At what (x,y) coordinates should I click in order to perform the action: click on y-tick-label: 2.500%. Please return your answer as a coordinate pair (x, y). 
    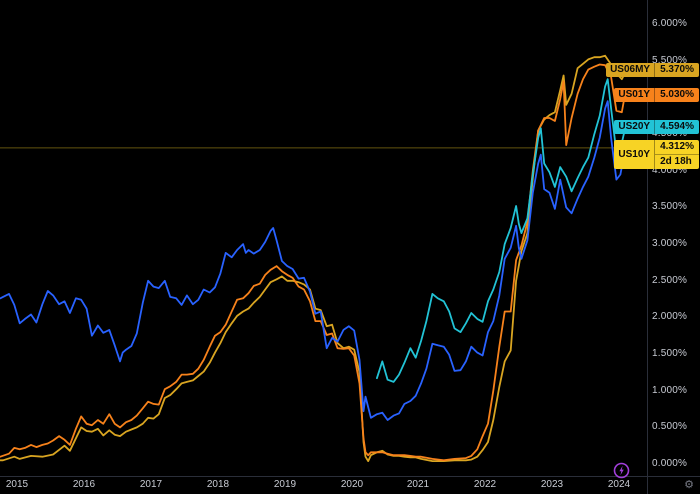
    Looking at the image, I should click on (670, 280).